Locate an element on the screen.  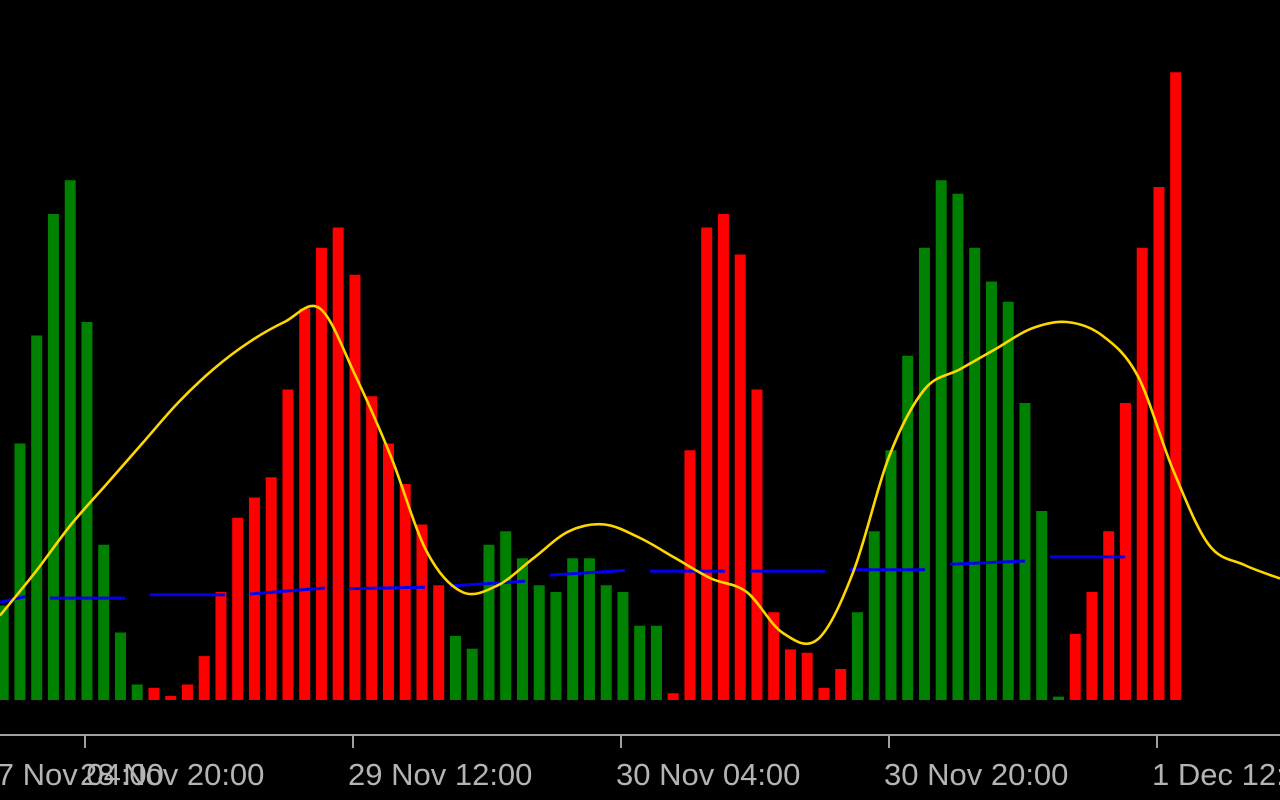
x-tick-label: 30 Nov 04:00 is located at coordinates (708, 774).